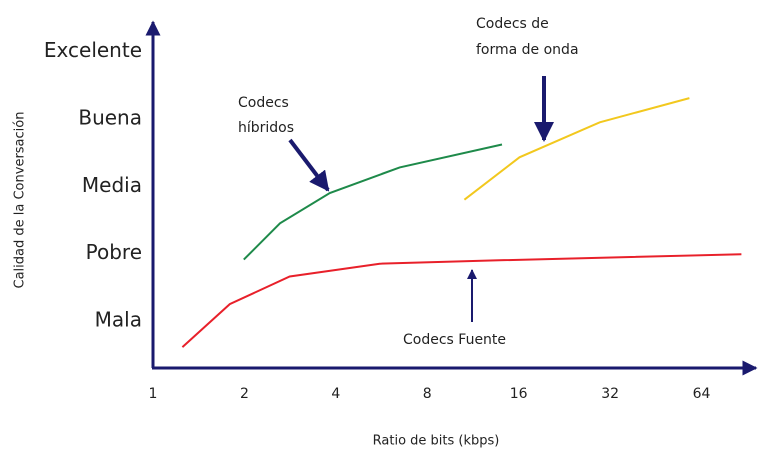  Describe the element at coordinates (335, 394) in the screenshot. I see `x-tick-label: 4` at that location.